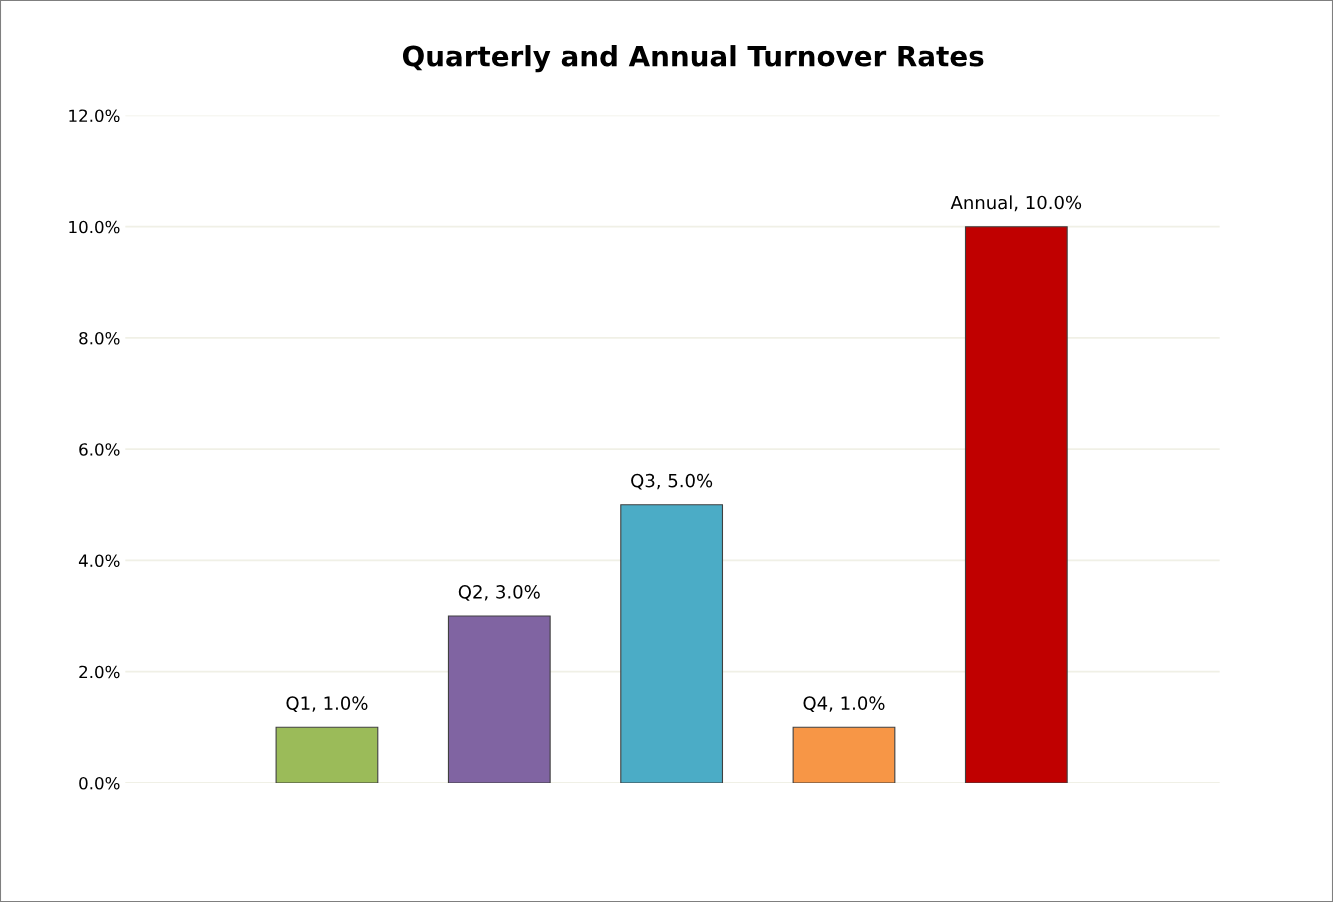  What do you see at coordinates (99, 338) in the screenshot?
I see `y-tick-label: 8.0%` at bounding box center [99, 338].